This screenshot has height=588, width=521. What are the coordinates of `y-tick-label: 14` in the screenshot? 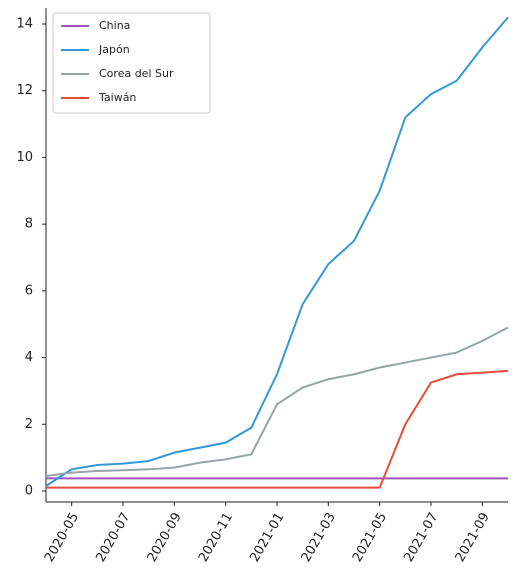 It's located at (24, 24).